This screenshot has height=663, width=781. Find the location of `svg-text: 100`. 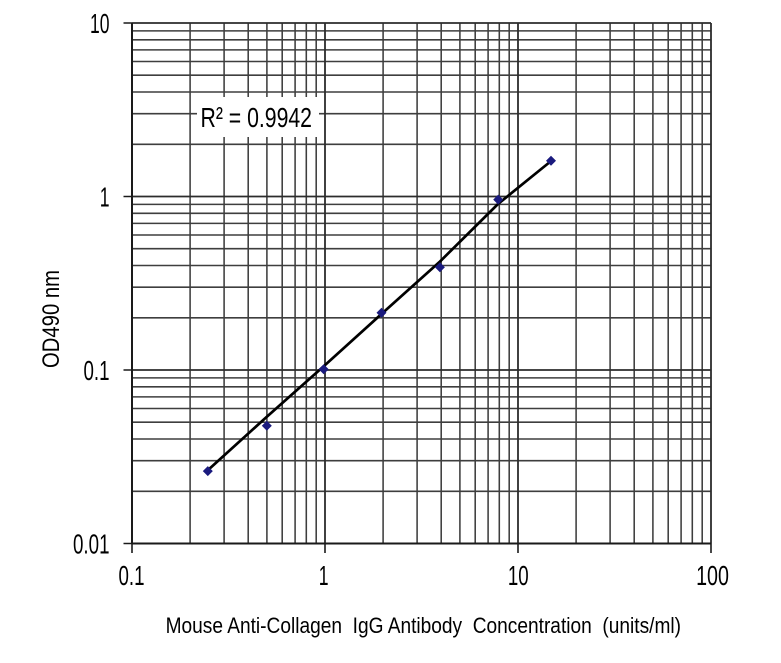

svg-text: 100 is located at coordinates (712, 575).